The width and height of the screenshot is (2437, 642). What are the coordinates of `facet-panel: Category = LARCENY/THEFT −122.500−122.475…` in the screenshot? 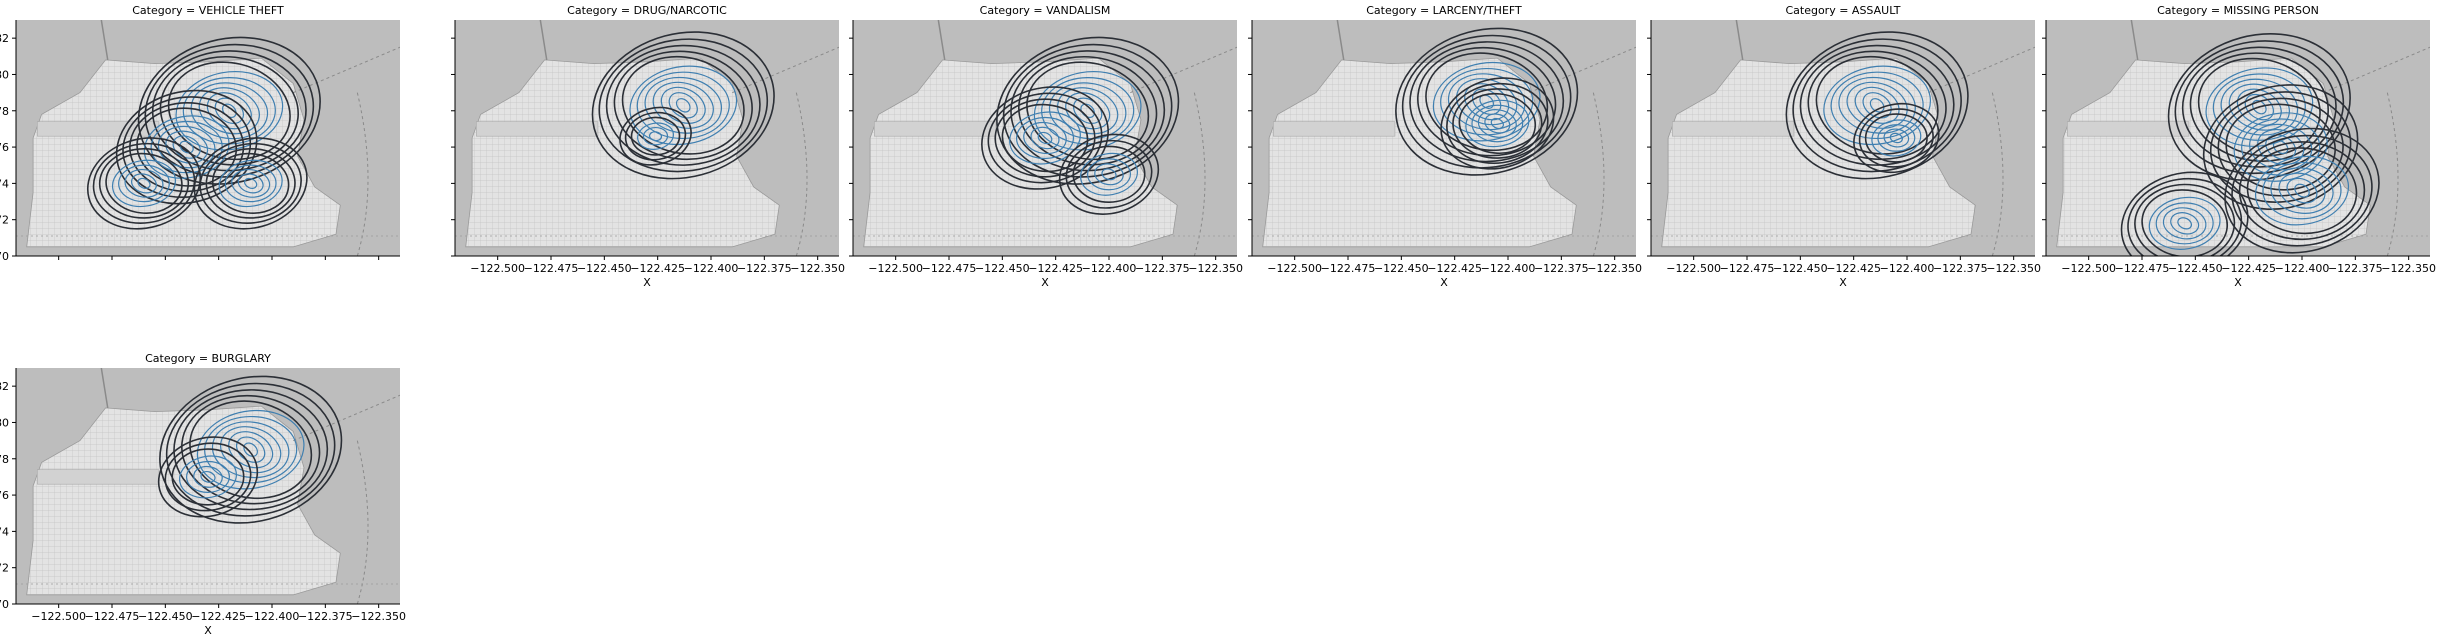 It's located at (1445, 146).